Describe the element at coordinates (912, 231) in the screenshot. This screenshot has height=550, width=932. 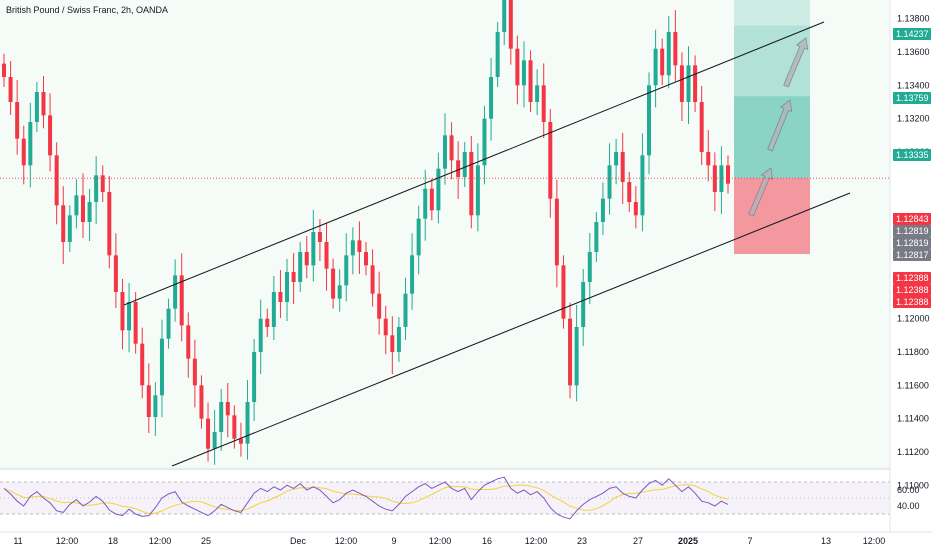
I see `price-tag-label: 1.12819` at that location.